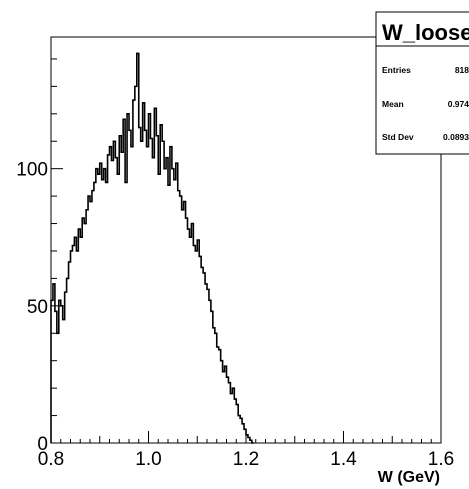 The image size is (469, 489). What do you see at coordinates (42, 444) in the screenshot?
I see `y-tick-label: 0` at bounding box center [42, 444].